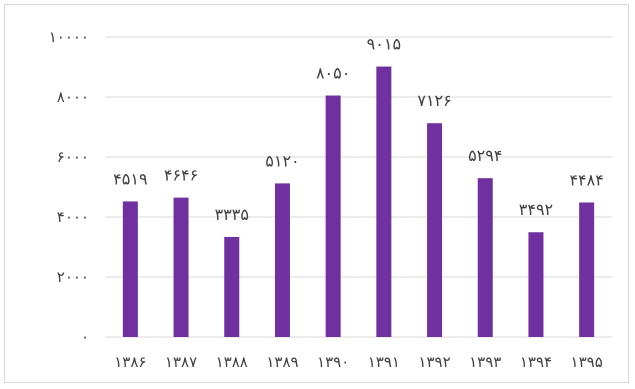  I want to click on x-tick-label: ۱۳۸۹, so click(282, 362).